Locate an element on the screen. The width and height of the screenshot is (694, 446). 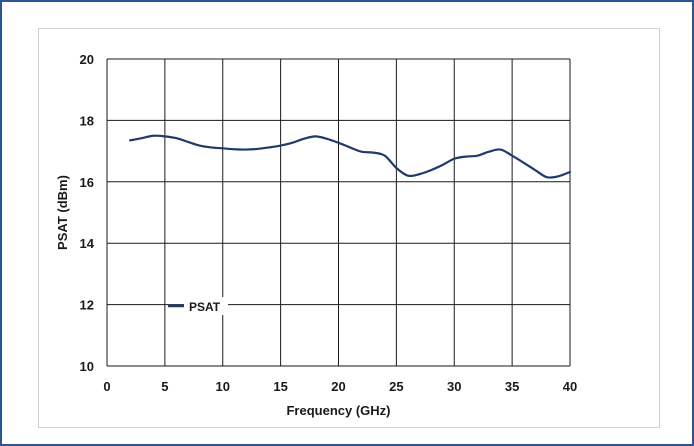
x-tick-label: 35 is located at coordinates (512, 386).